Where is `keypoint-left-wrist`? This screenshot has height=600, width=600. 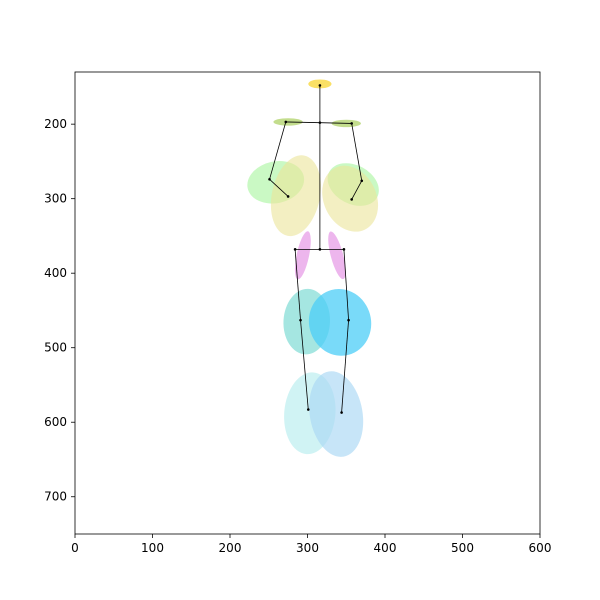
keypoint-left-wrist is located at coordinates (288, 196).